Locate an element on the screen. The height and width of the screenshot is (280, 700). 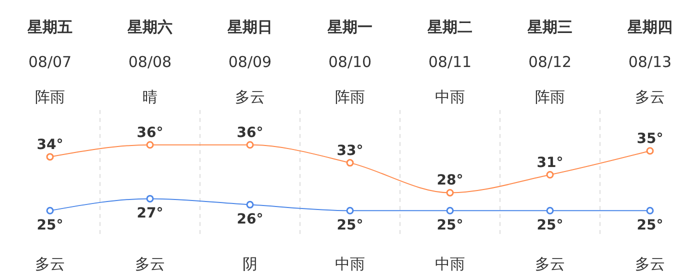
data-label: 33° is located at coordinates (350, 150).